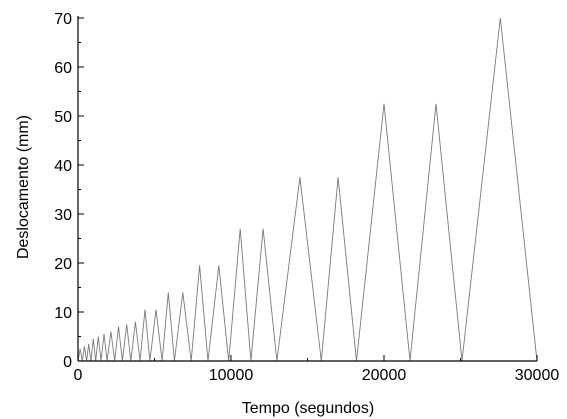 The width and height of the screenshot is (567, 419). What do you see at coordinates (78, 375) in the screenshot?
I see `x-tick-label: 0` at bounding box center [78, 375].